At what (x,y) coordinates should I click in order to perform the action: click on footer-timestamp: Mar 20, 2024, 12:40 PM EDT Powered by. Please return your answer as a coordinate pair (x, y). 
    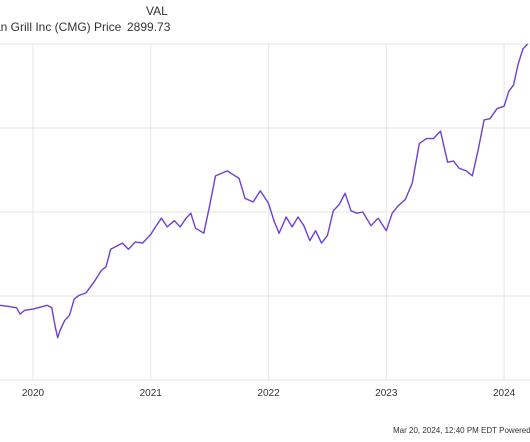
    Looking at the image, I should click on (461, 430).